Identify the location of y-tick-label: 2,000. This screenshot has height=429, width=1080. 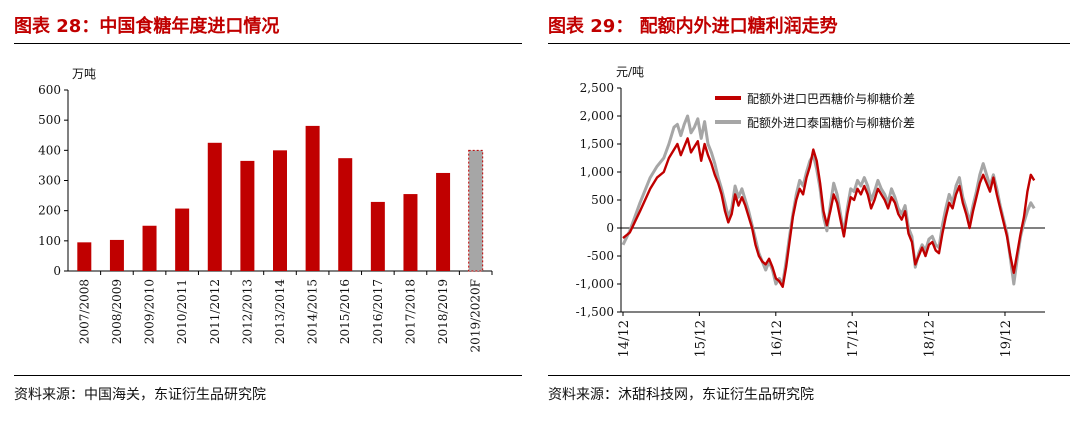
(597, 116).